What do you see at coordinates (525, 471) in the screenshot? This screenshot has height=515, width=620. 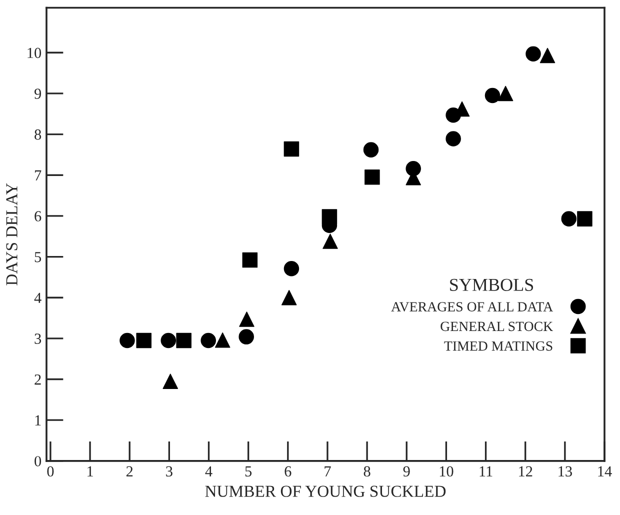 I see `x-tick-label: 12` at bounding box center [525, 471].